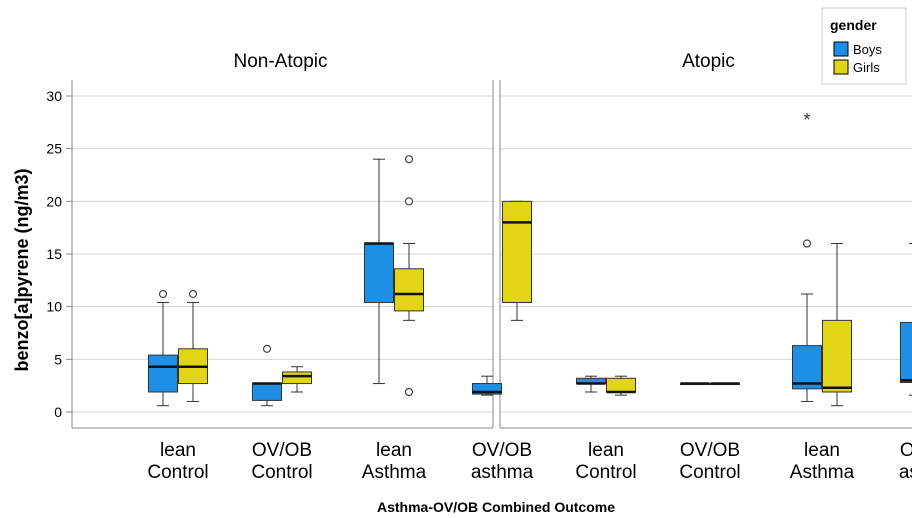 The height and width of the screenshot is (518, 912). Describe the element at coordinates (58, 359) in the screenshot. I see `y-tick-label: 5` at that location.